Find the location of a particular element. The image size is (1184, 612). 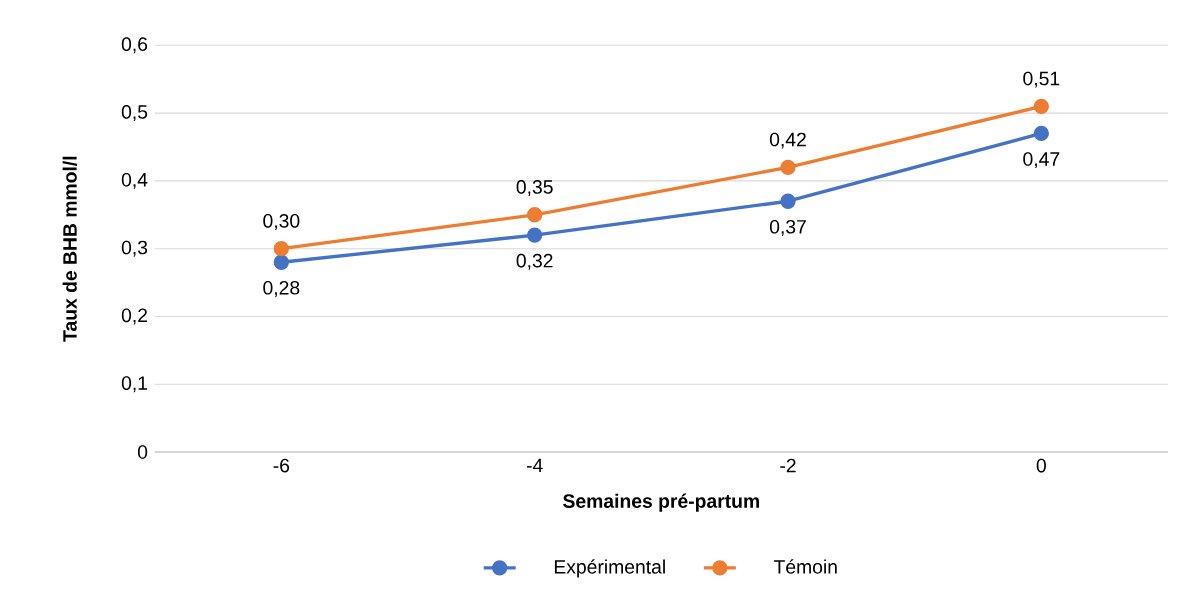

y-axis-title: Taux de BHB mmol/l is located at coordinates (70, 249).